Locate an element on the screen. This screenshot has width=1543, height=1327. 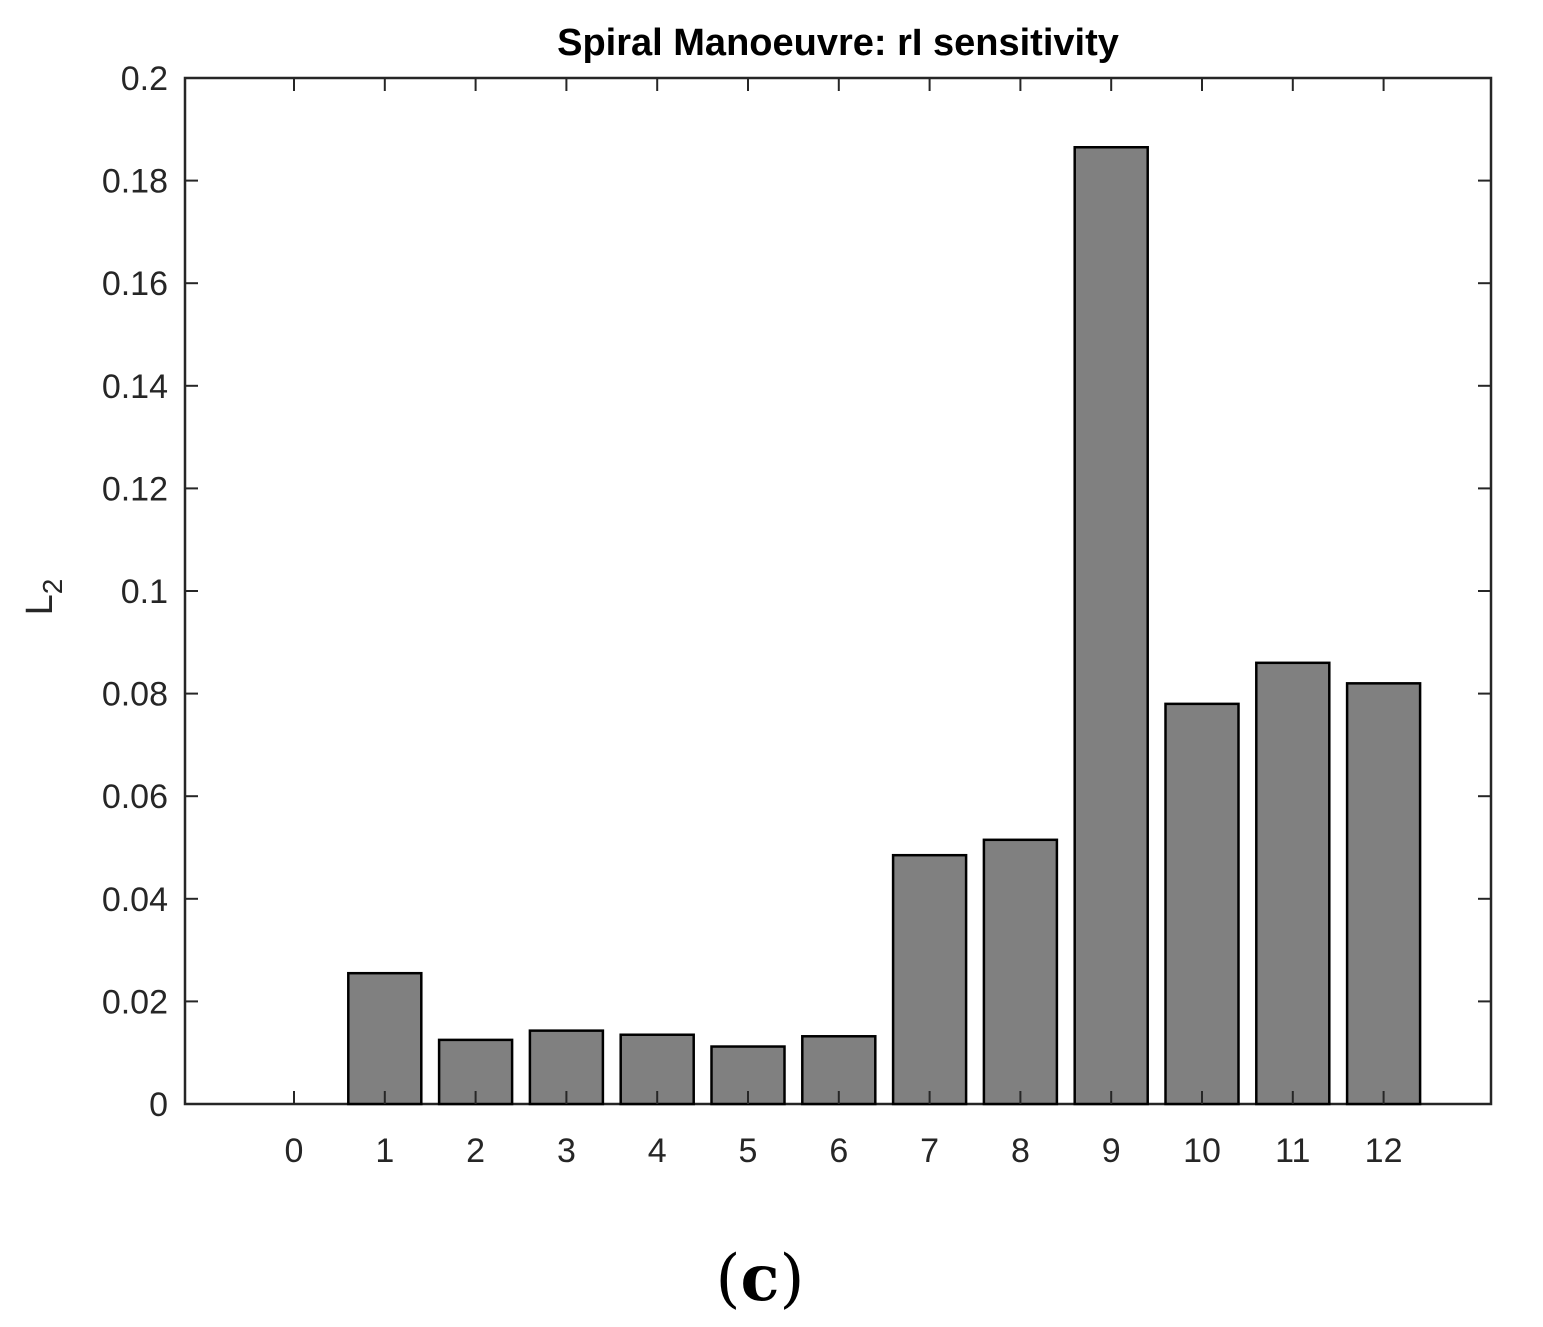
x-tick-label-3: 3 is located at coordinates (566, 1151).